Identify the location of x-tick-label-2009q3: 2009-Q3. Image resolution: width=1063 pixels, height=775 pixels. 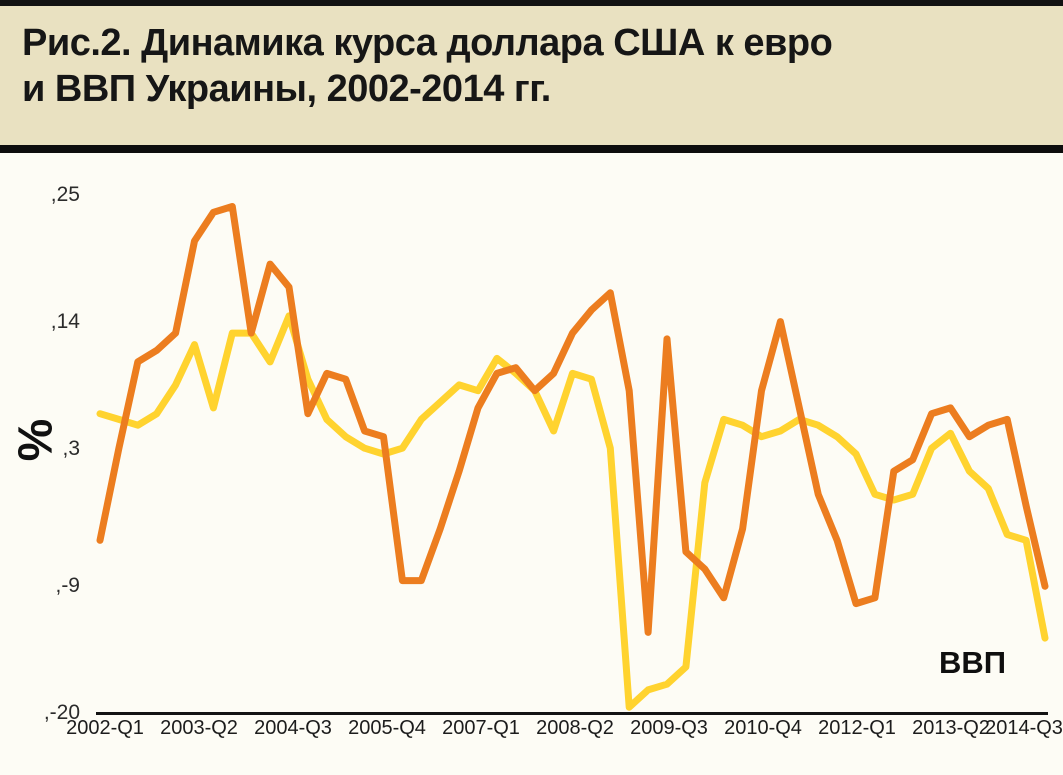
(669, 728).